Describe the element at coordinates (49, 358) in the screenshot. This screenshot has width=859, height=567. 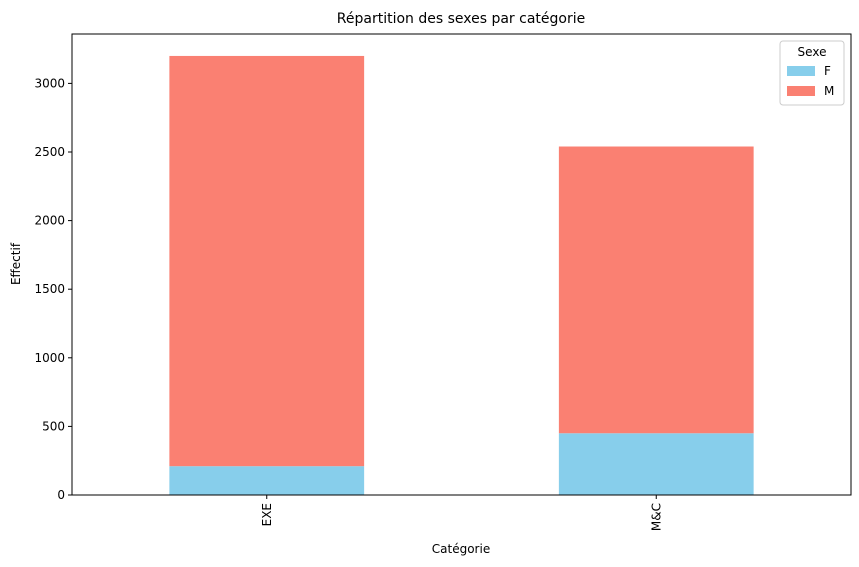
I see `y-tick-label: 1000` at that location.